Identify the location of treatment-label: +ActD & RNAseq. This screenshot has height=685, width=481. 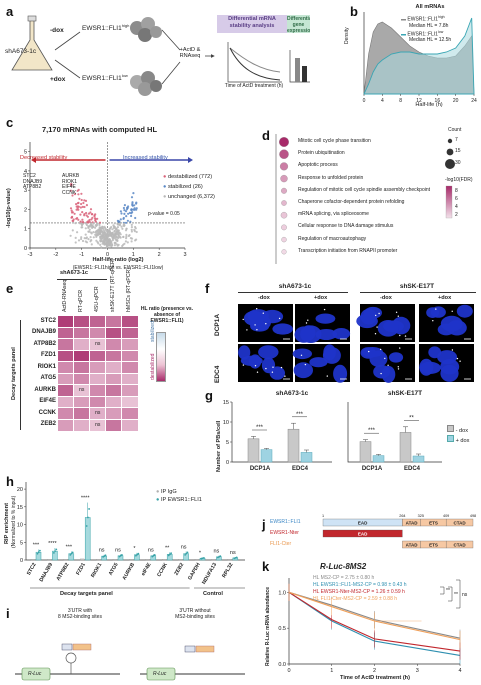
(190, 53).